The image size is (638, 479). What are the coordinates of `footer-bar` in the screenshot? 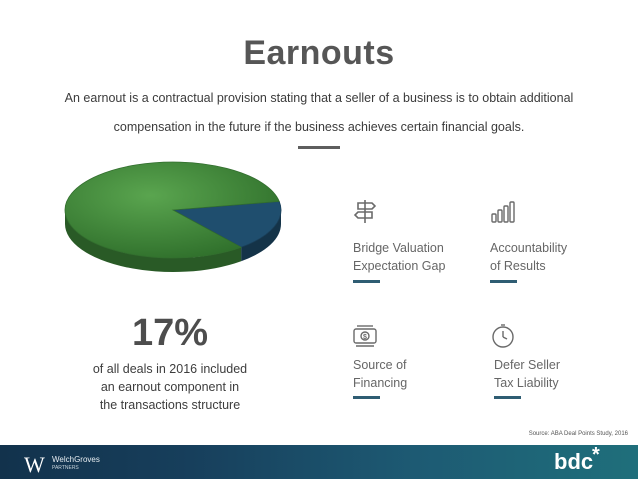 It's located at (319, 462).